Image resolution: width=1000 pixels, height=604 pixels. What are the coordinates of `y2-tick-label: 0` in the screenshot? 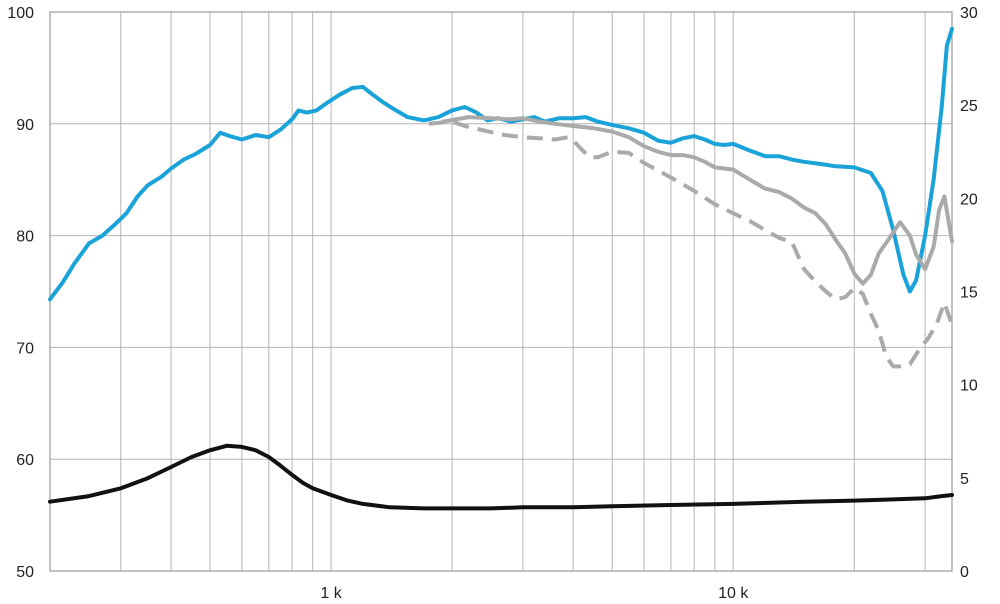 It's located at (964, 572).